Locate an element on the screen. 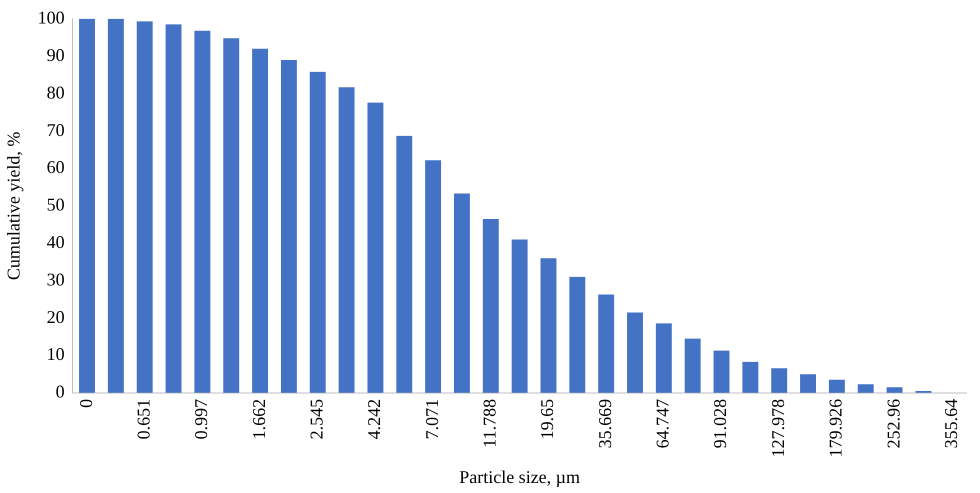  x-tick-label: 127.978 is located at coordinates (778, 428).